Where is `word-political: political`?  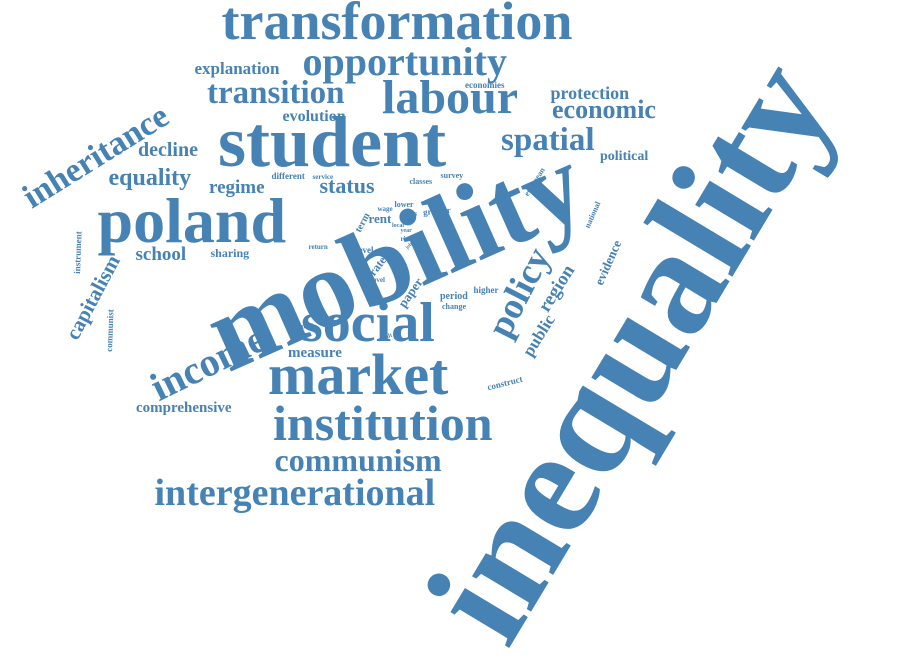 word-political: political is located at coordinates (624, 156).